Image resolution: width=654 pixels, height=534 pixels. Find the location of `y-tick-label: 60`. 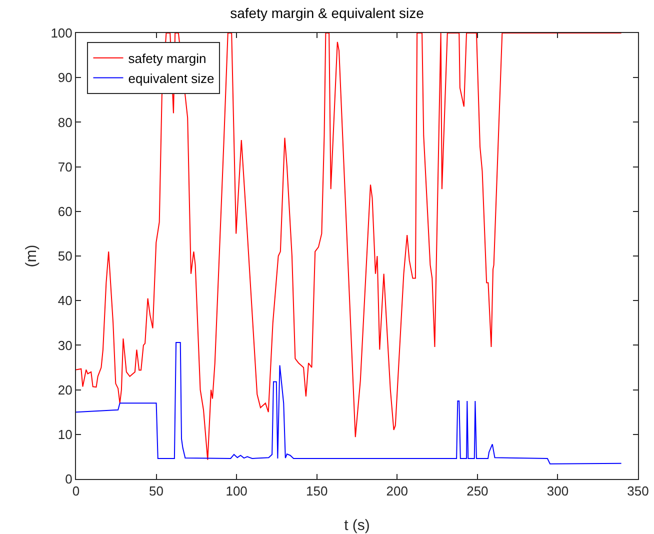

y-tick-label: 60 is located at coordinates (65, 211).